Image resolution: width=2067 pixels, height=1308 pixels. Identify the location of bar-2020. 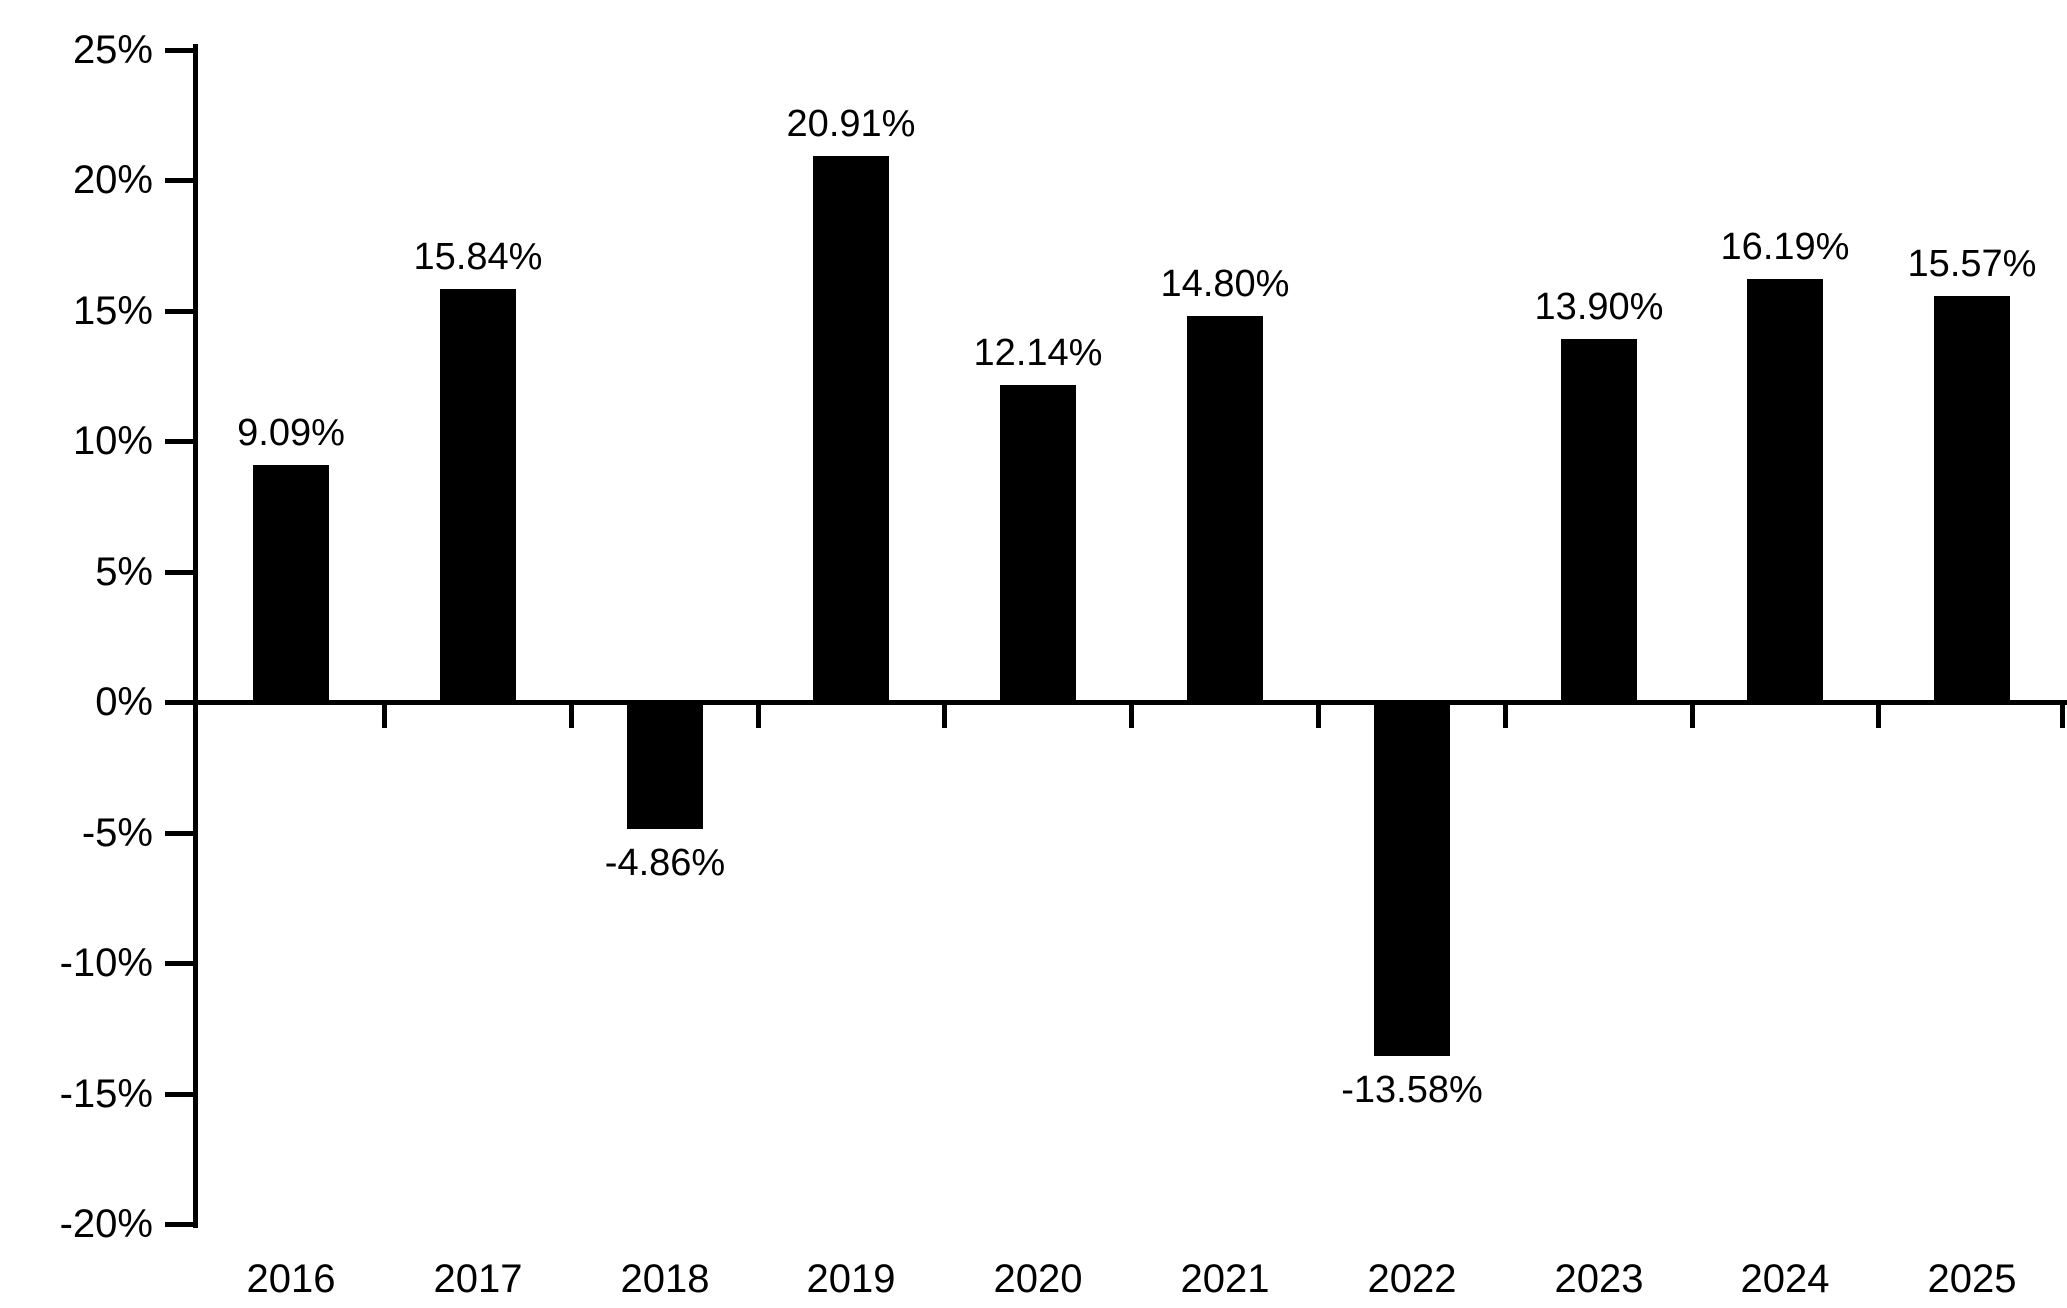
(1038, 543).